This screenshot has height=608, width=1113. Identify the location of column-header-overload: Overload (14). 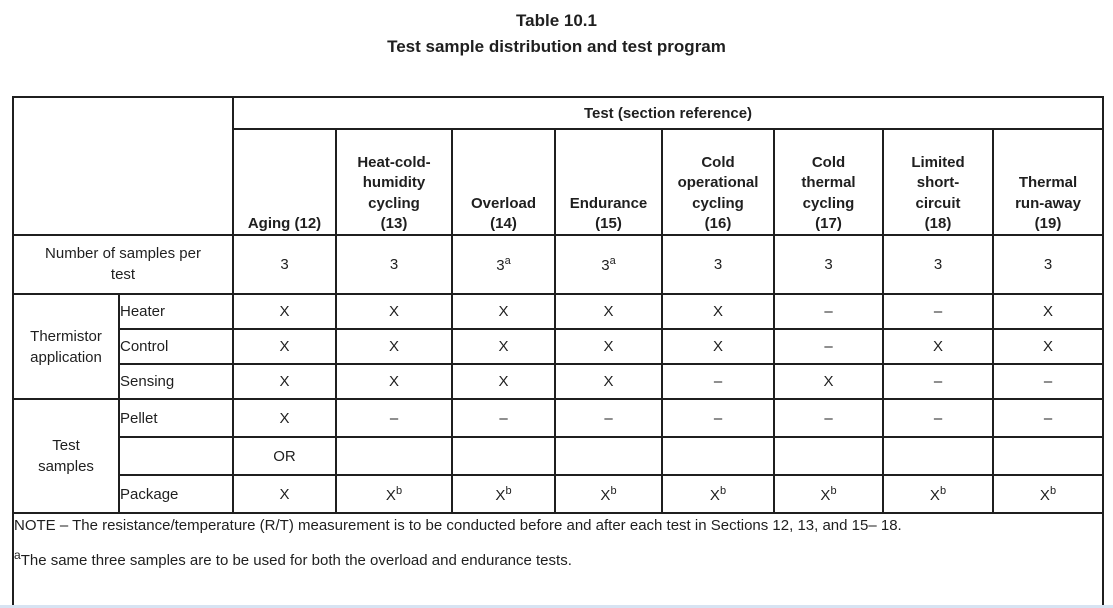
(503, 182).